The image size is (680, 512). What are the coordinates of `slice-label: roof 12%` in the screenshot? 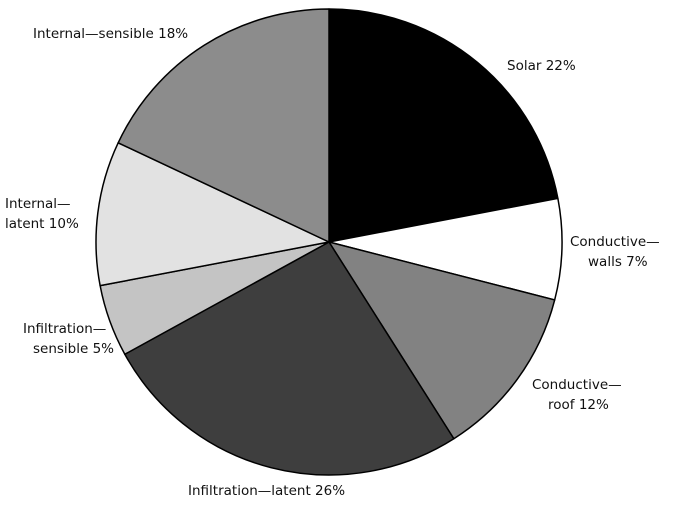 It's located at (578, 405).